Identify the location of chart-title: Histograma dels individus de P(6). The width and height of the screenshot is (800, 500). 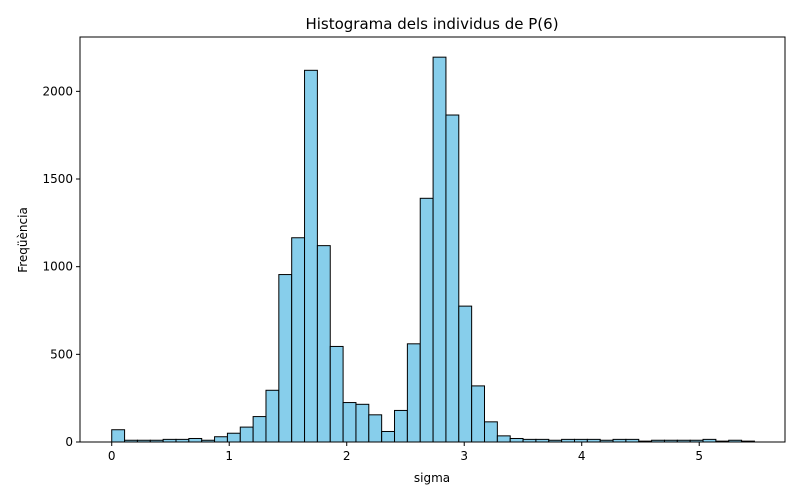
(431, 24).